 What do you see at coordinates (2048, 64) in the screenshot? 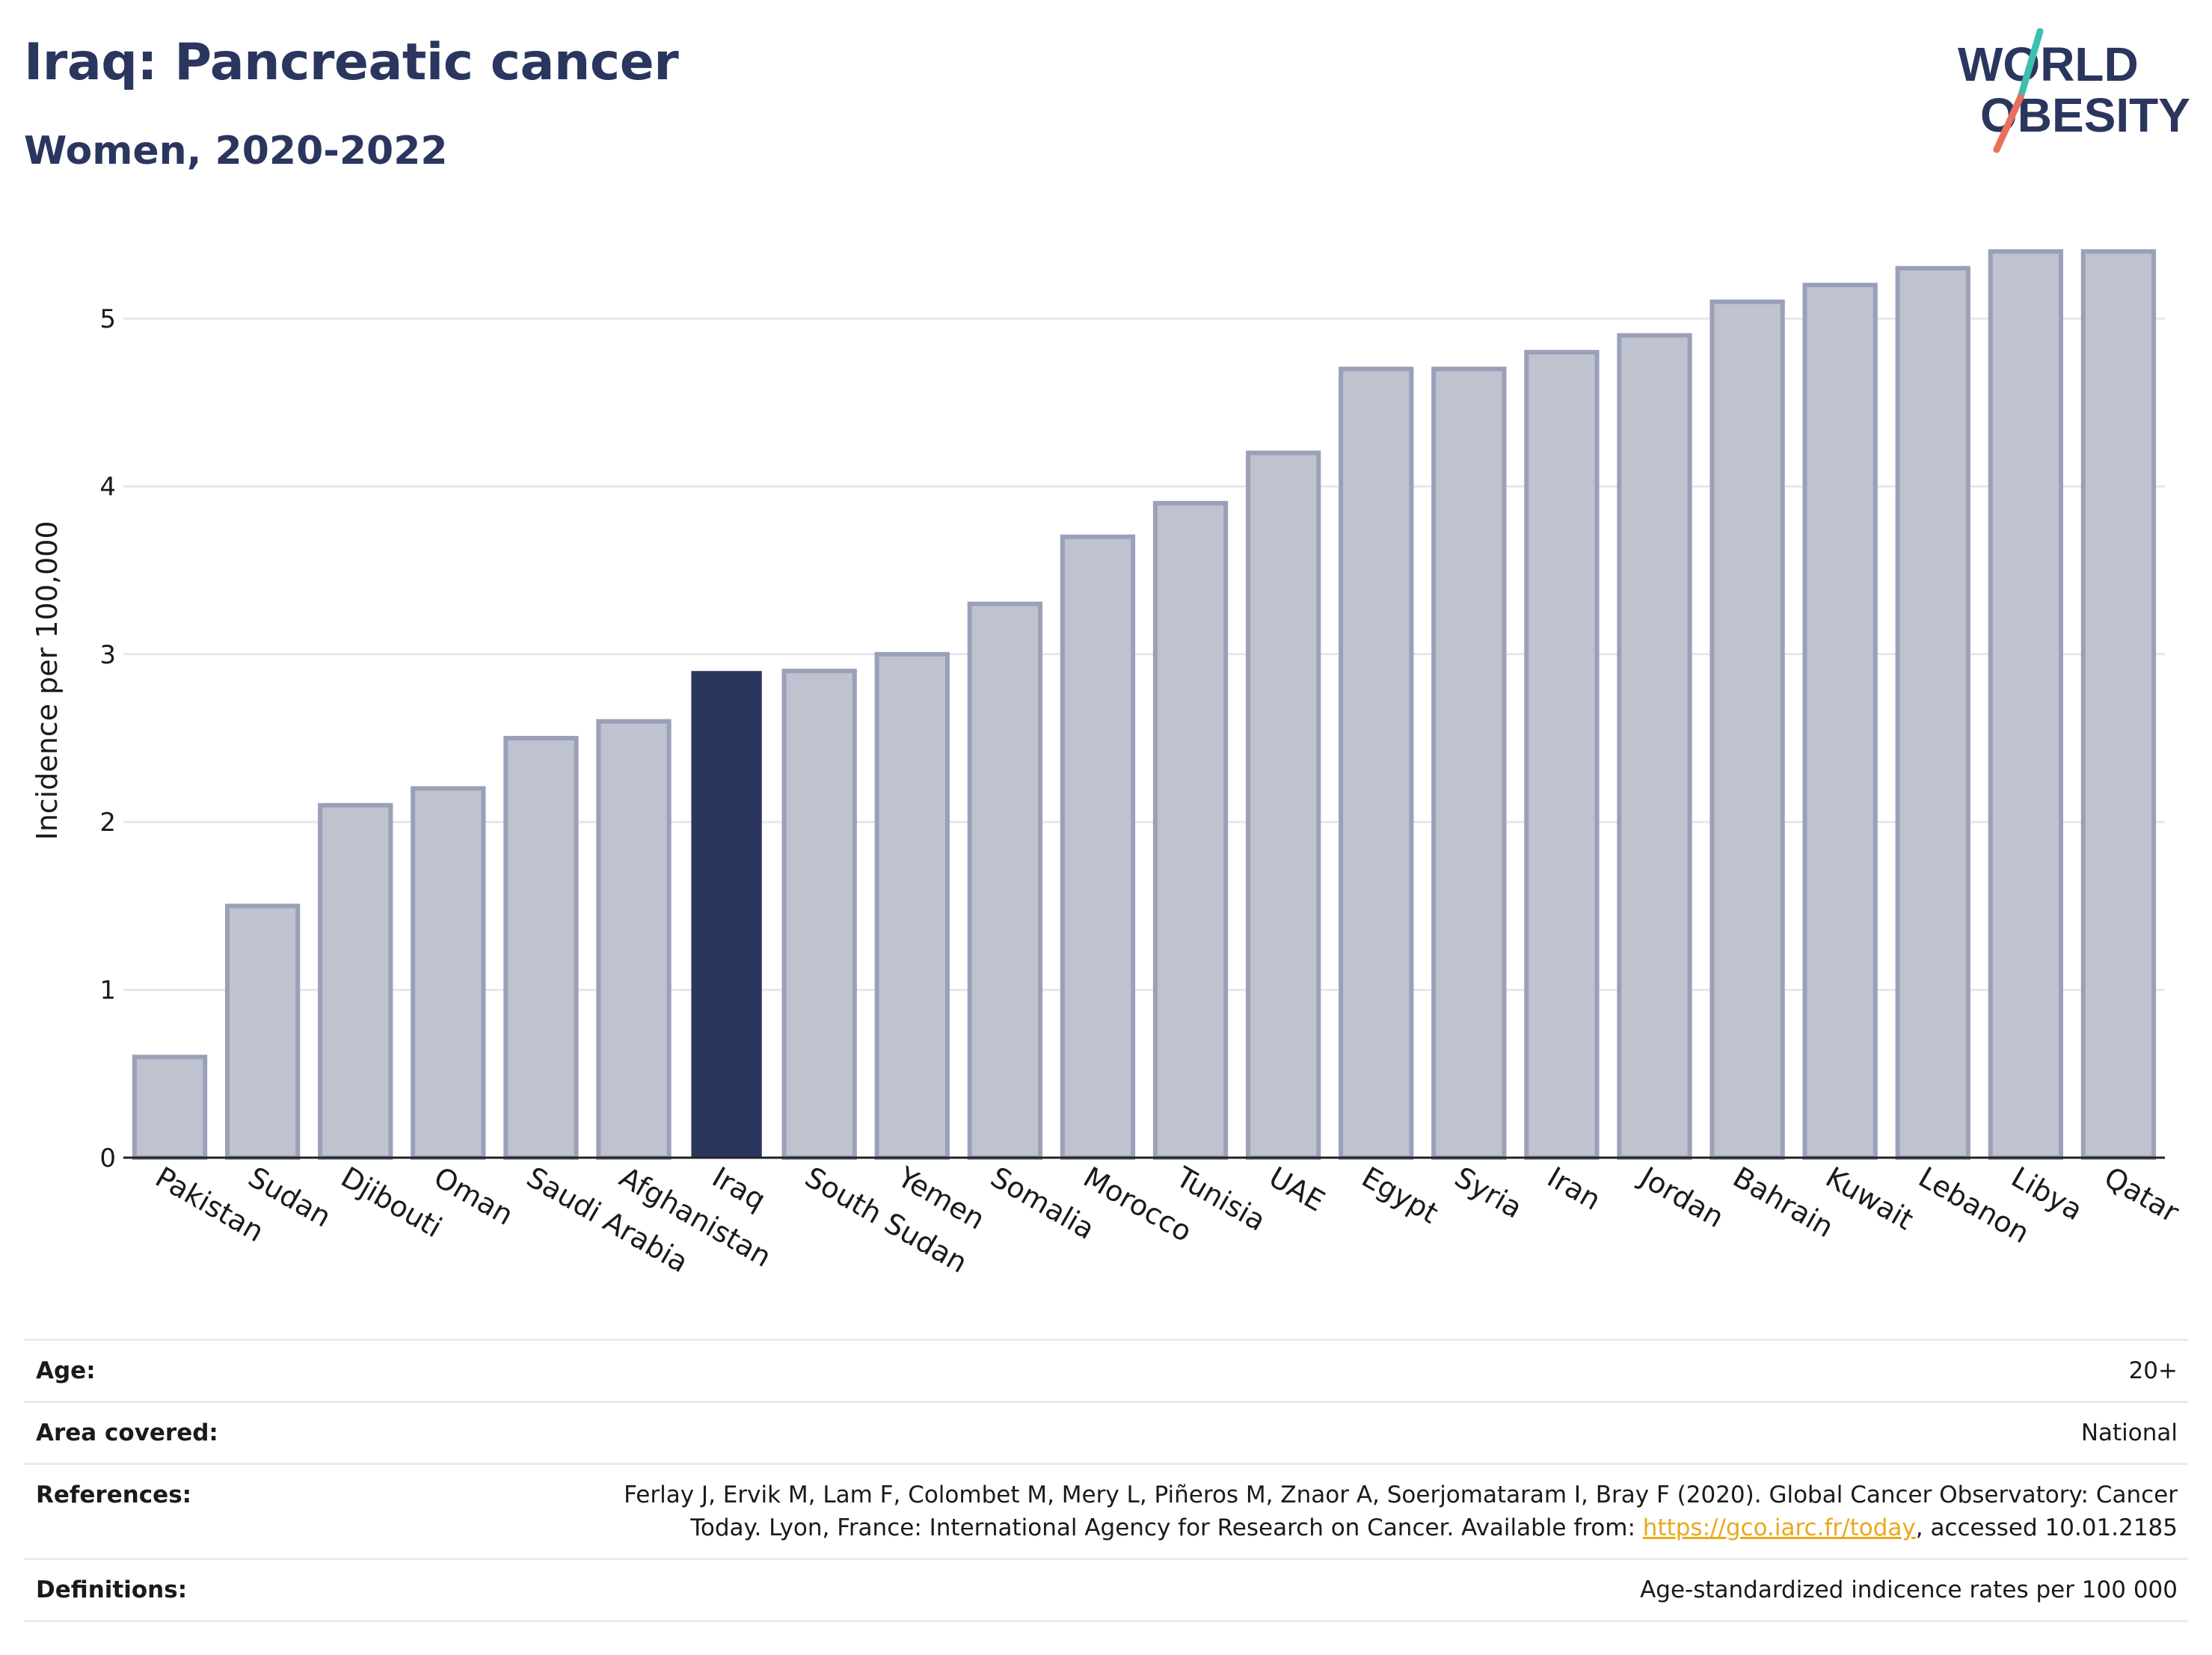
I see `logo-line1: WORLD` at bounding box center [2048, 64].